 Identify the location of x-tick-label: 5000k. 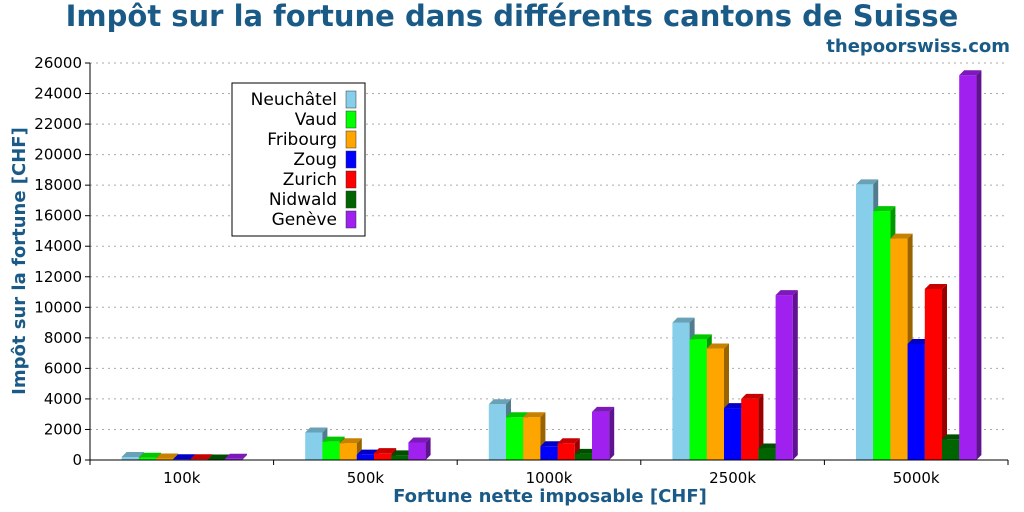
(916, 478).